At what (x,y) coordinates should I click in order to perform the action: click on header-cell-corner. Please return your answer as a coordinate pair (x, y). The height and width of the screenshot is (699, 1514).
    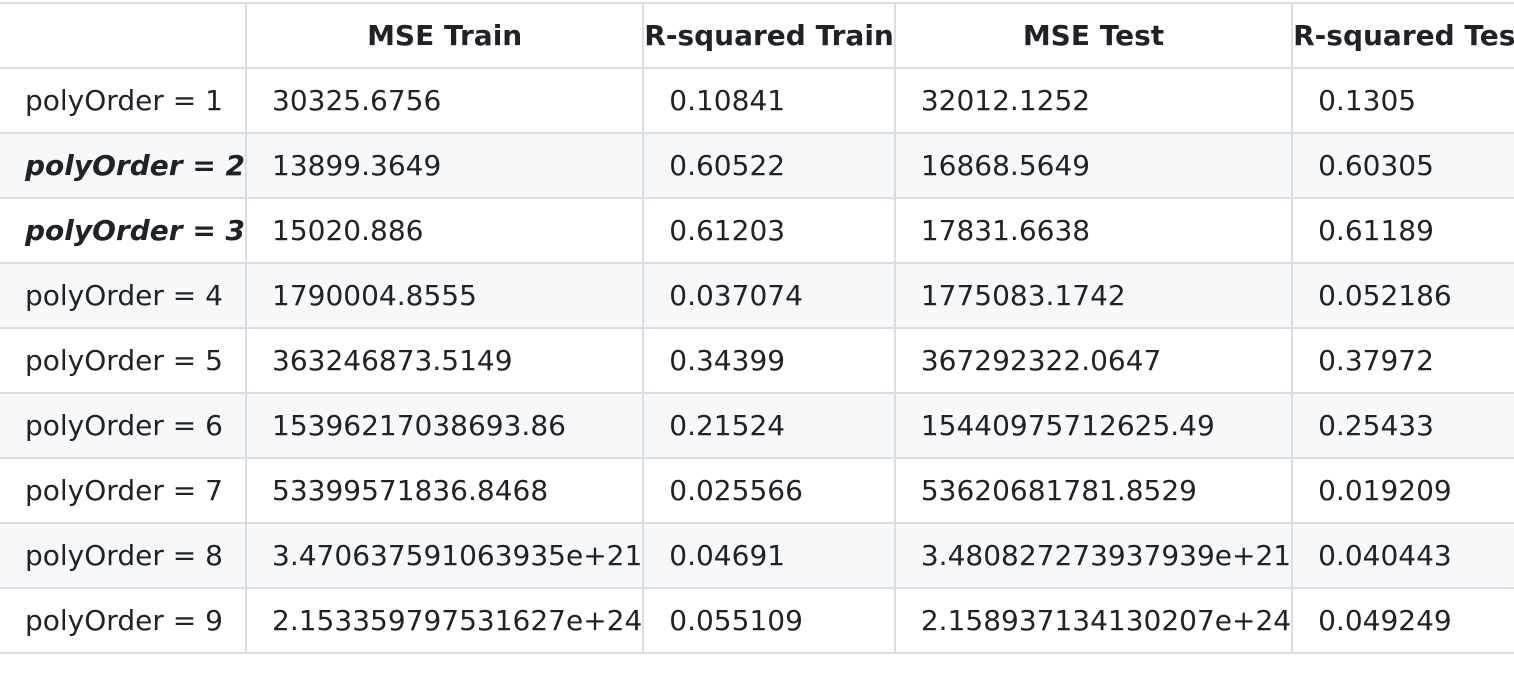
    Looking at the image, I should click on (124, 35).